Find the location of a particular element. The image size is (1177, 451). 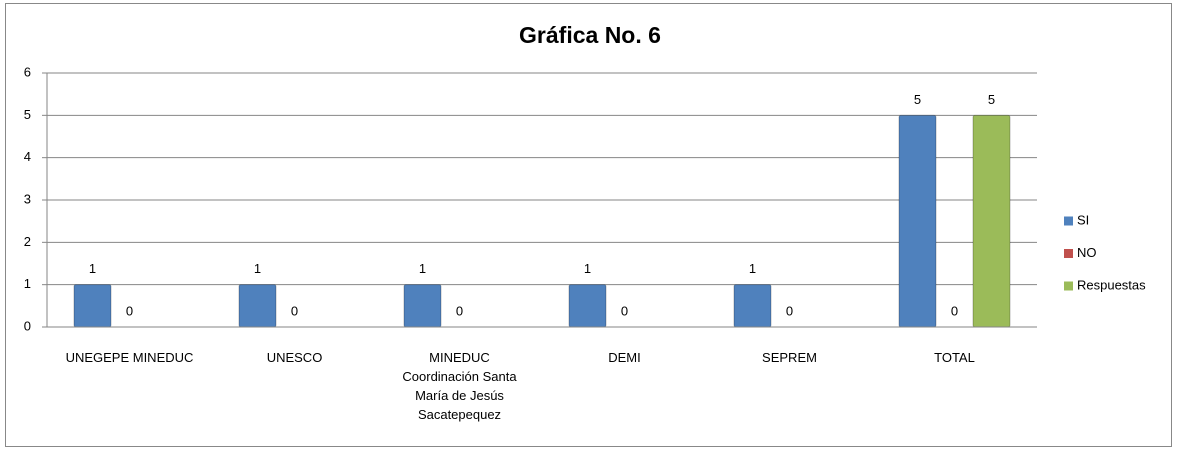

x-tick-label: UNESCO is located at coordinates (294, 357).